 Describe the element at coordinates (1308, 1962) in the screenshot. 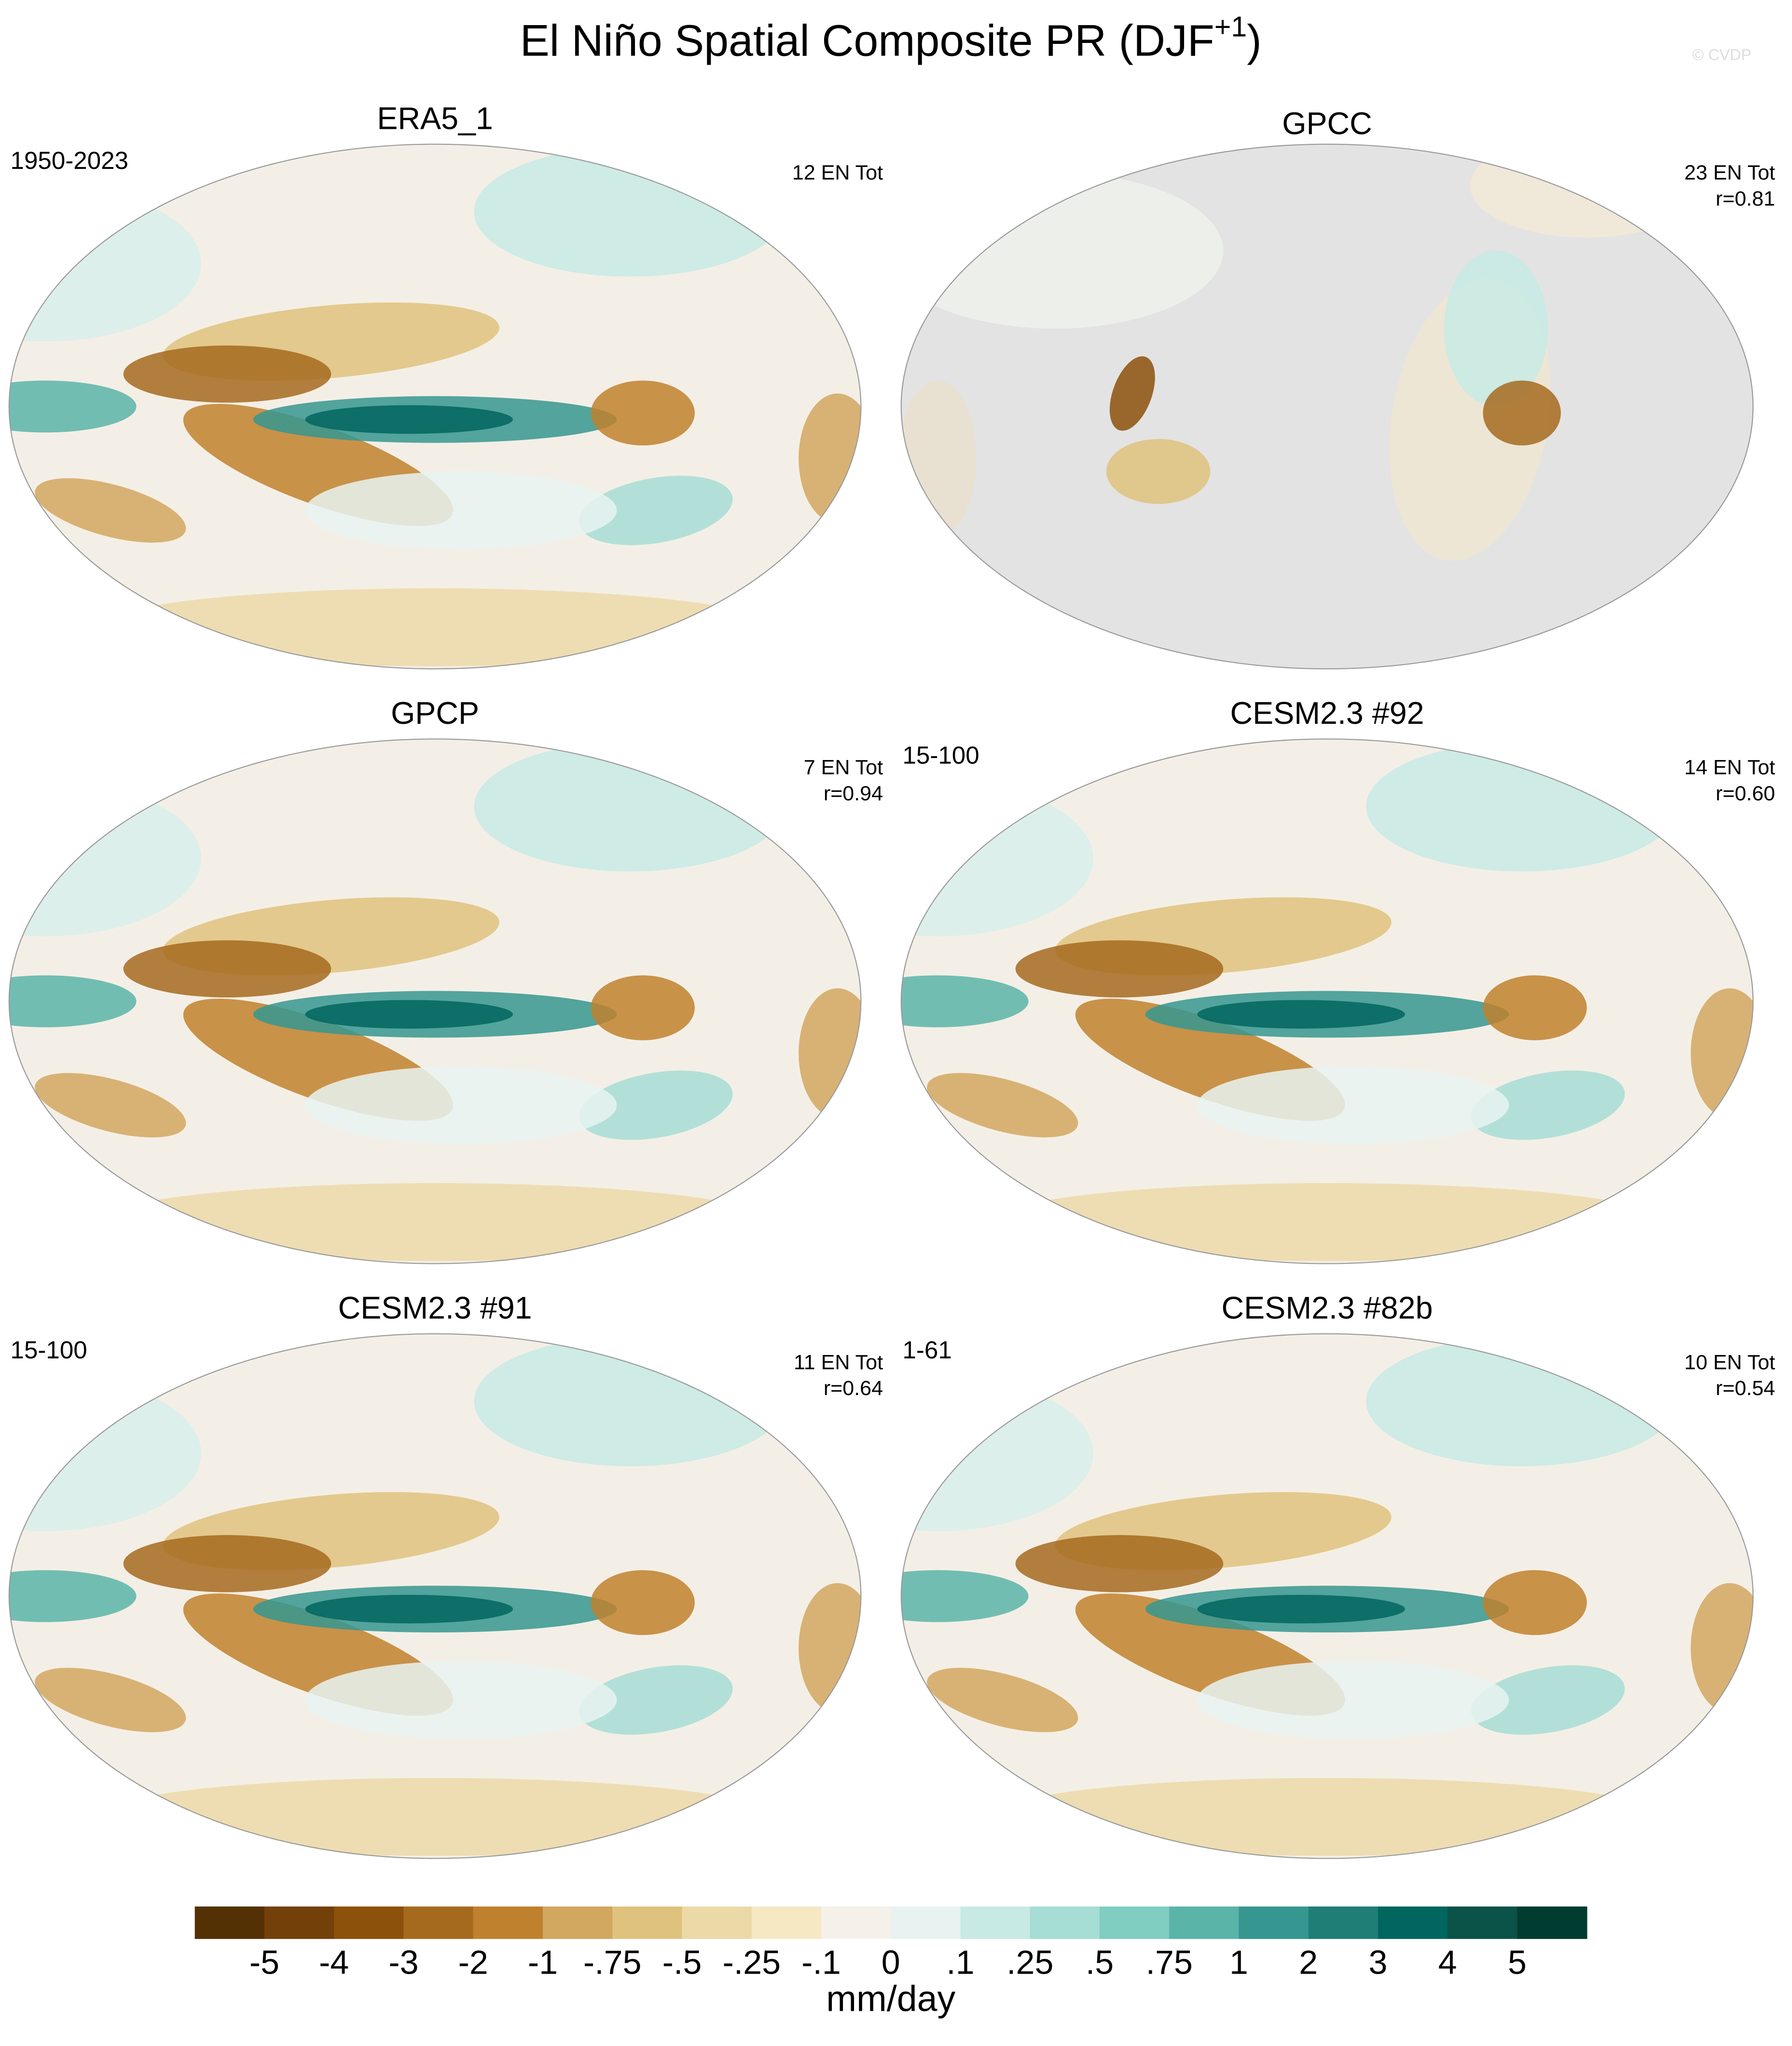

I see `colorbar-label: 2` at that location.